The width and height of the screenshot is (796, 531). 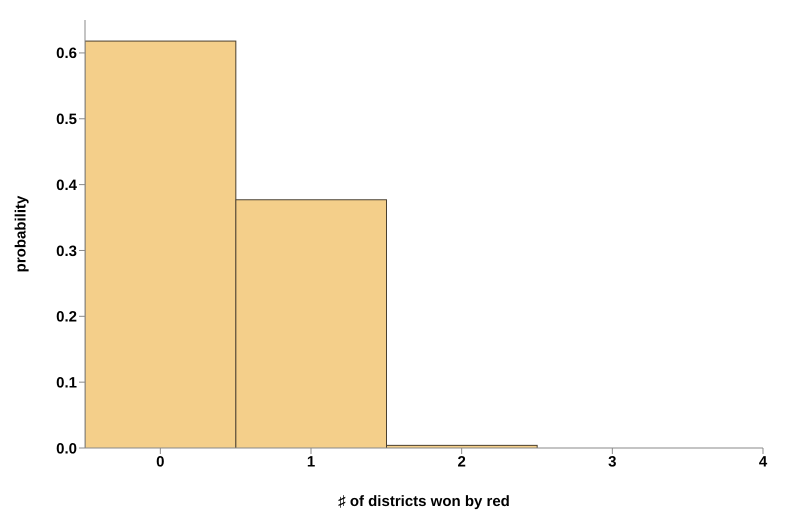 I want to click on y-tick-label: 0.6, so click(x=66, y=53).